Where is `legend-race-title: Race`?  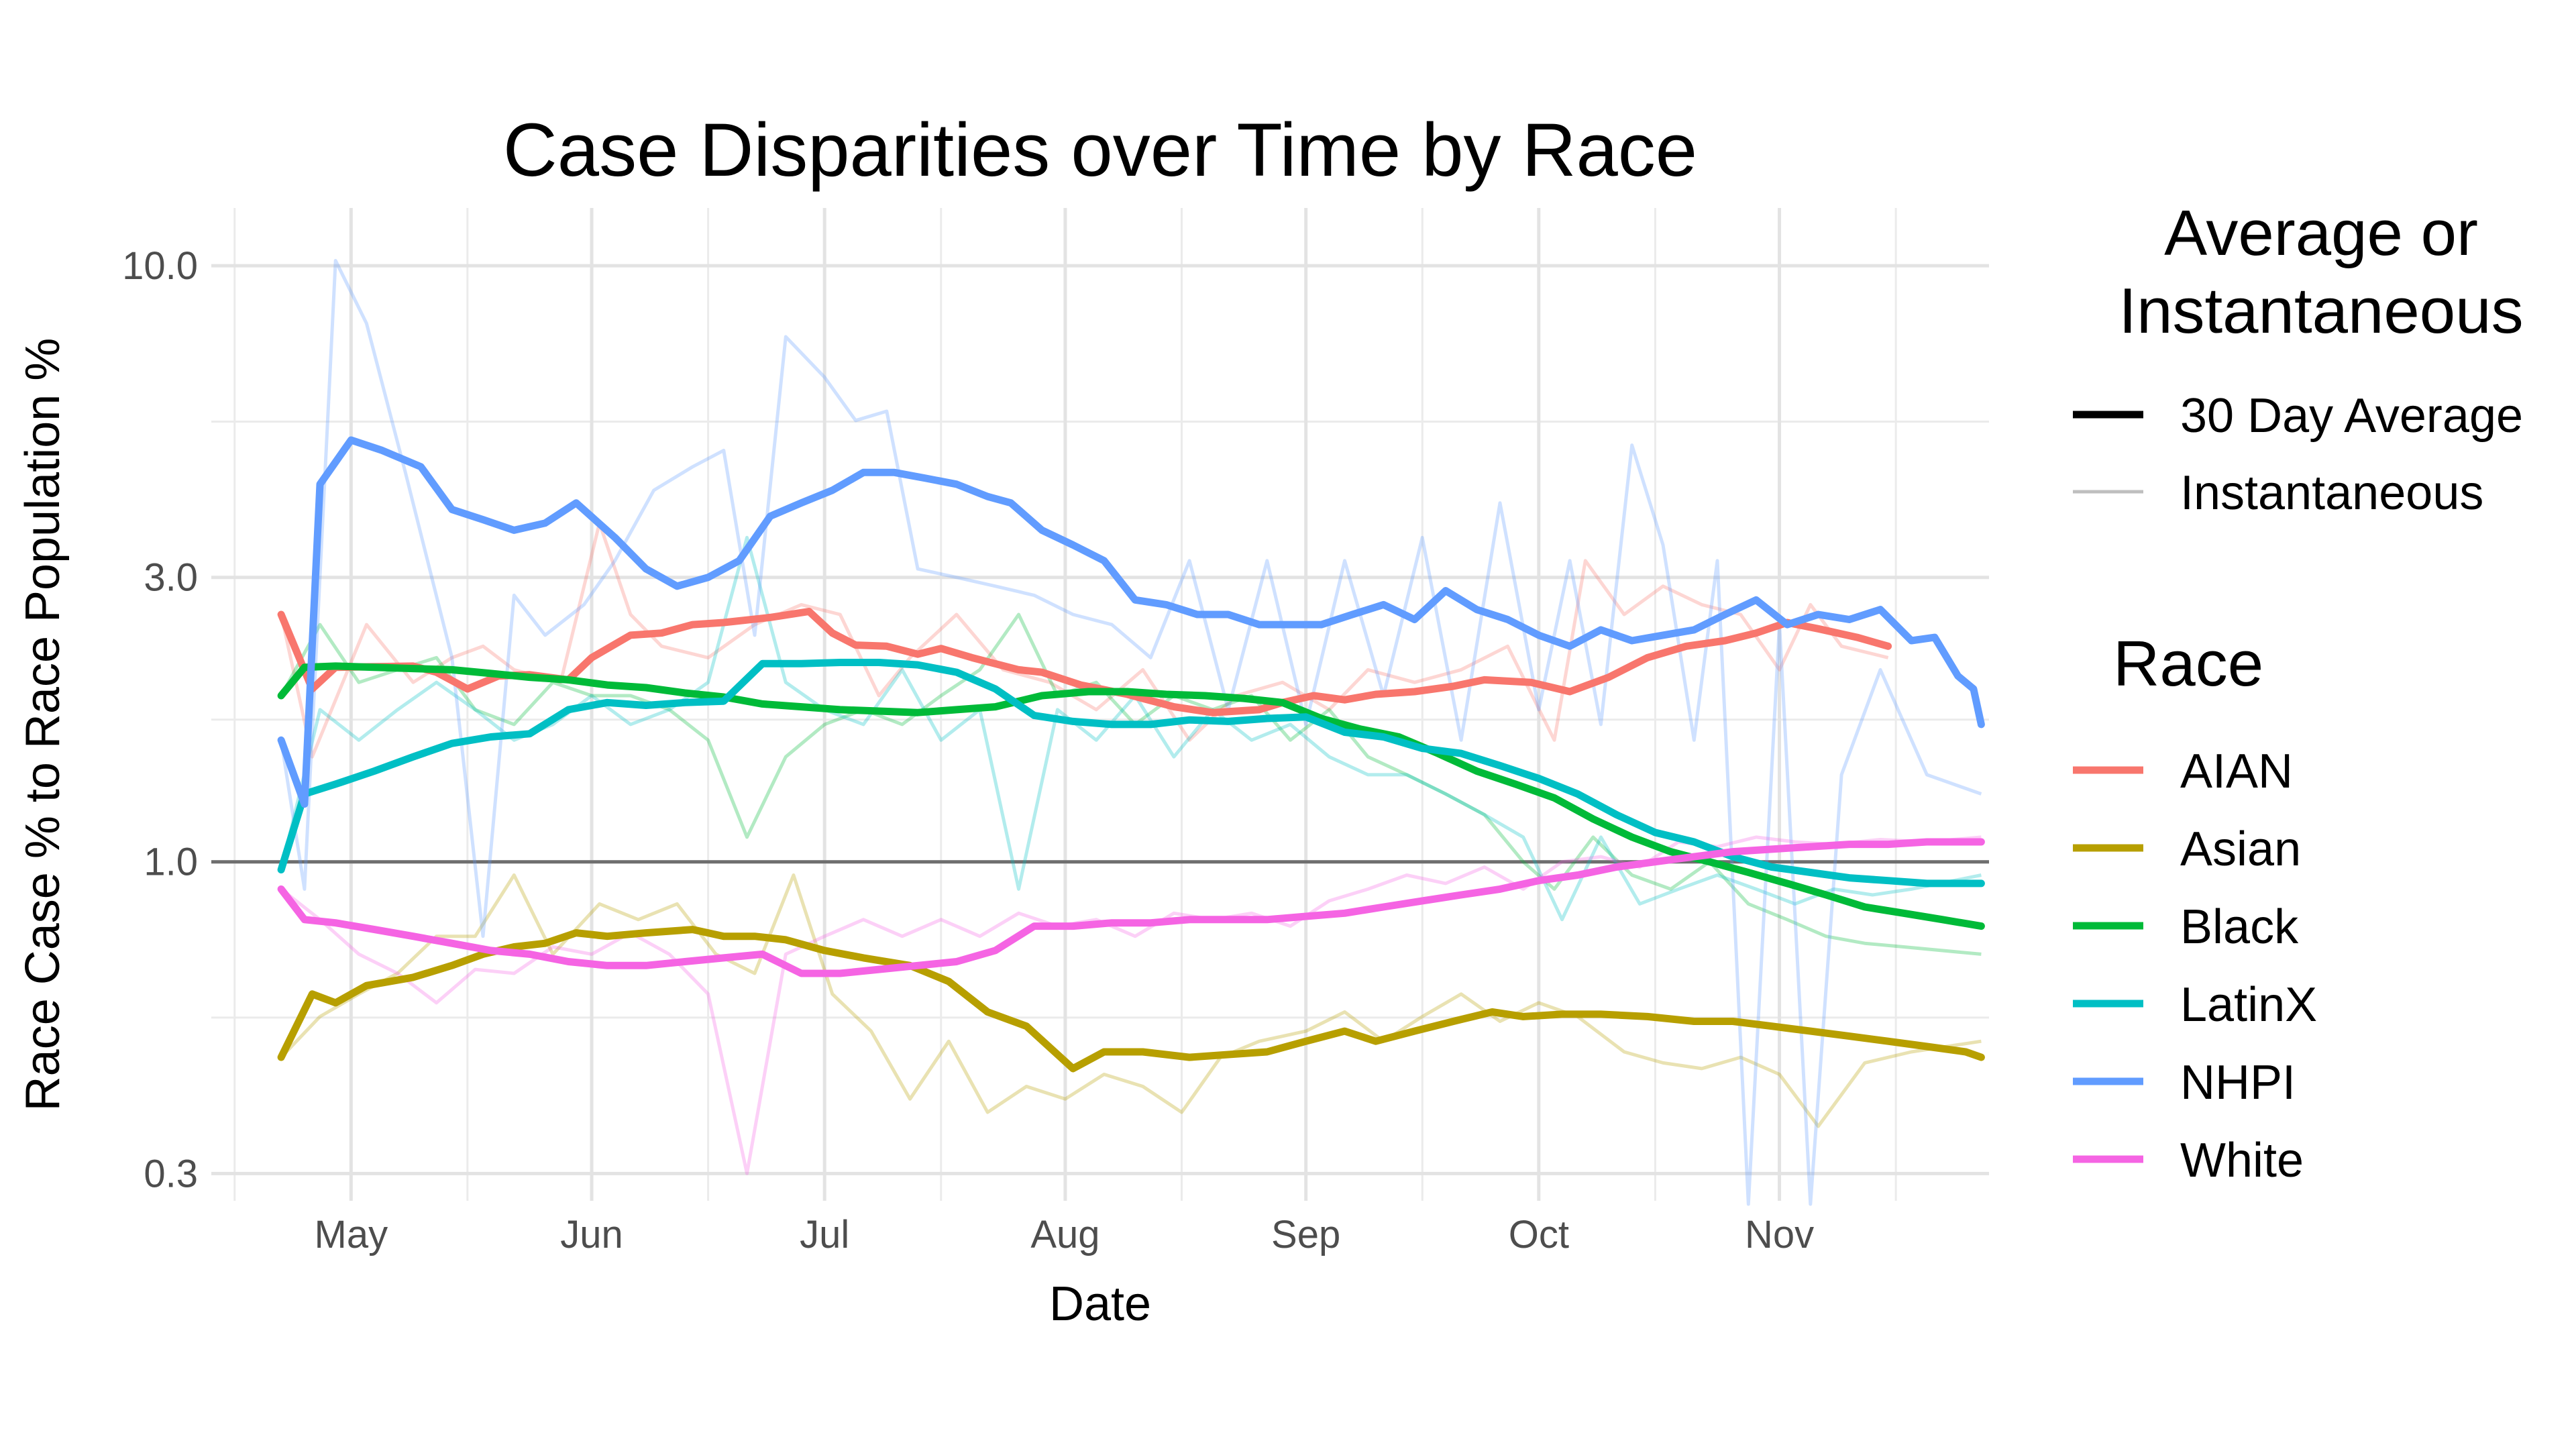
legend-race-title: Race is located at coordinates (2188, 664).